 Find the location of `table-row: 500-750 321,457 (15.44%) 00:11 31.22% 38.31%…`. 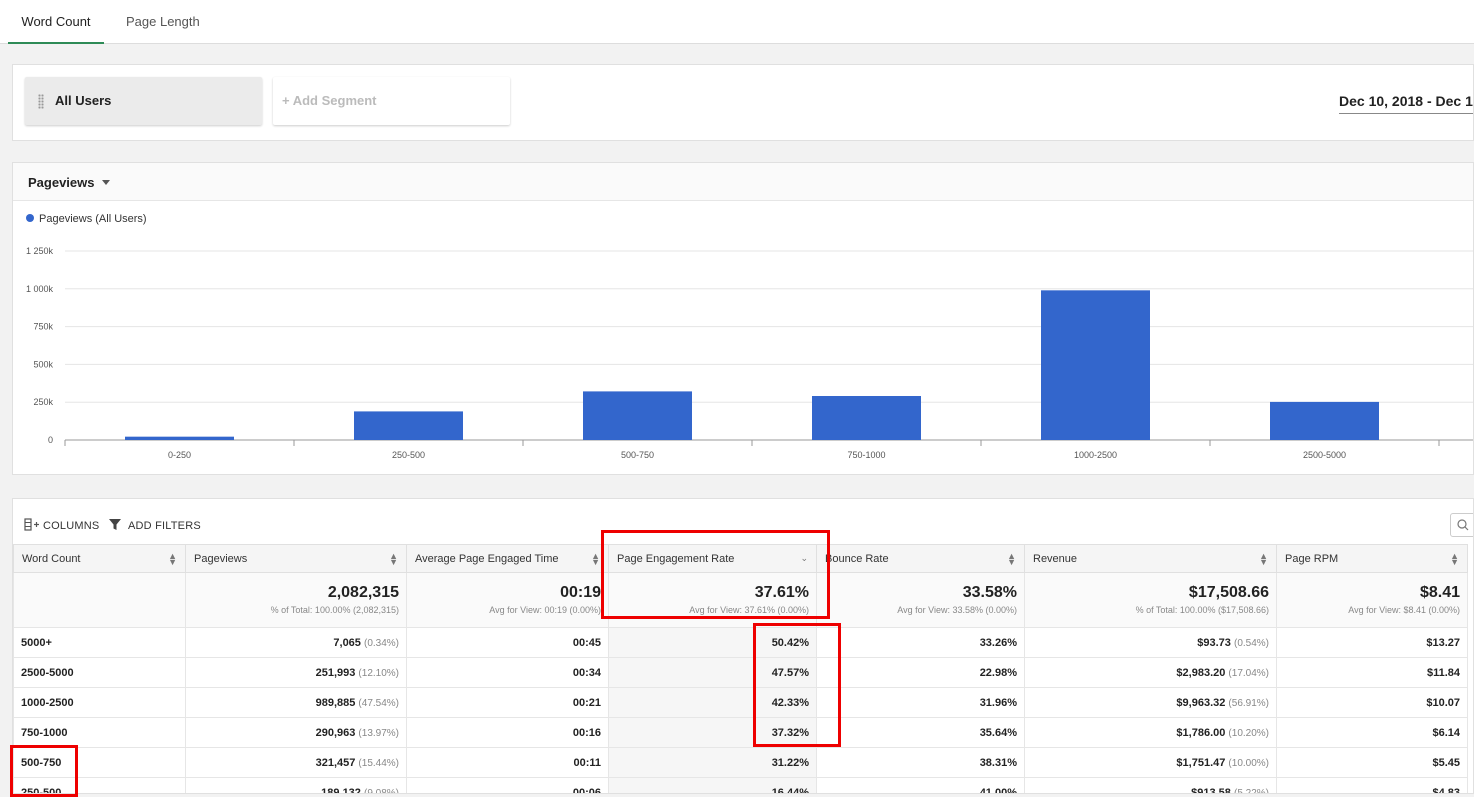

table-row: 500-750 321,457 (15.44%) 00:11 31.22% 38.31%… is located at coordinates (740, 762).